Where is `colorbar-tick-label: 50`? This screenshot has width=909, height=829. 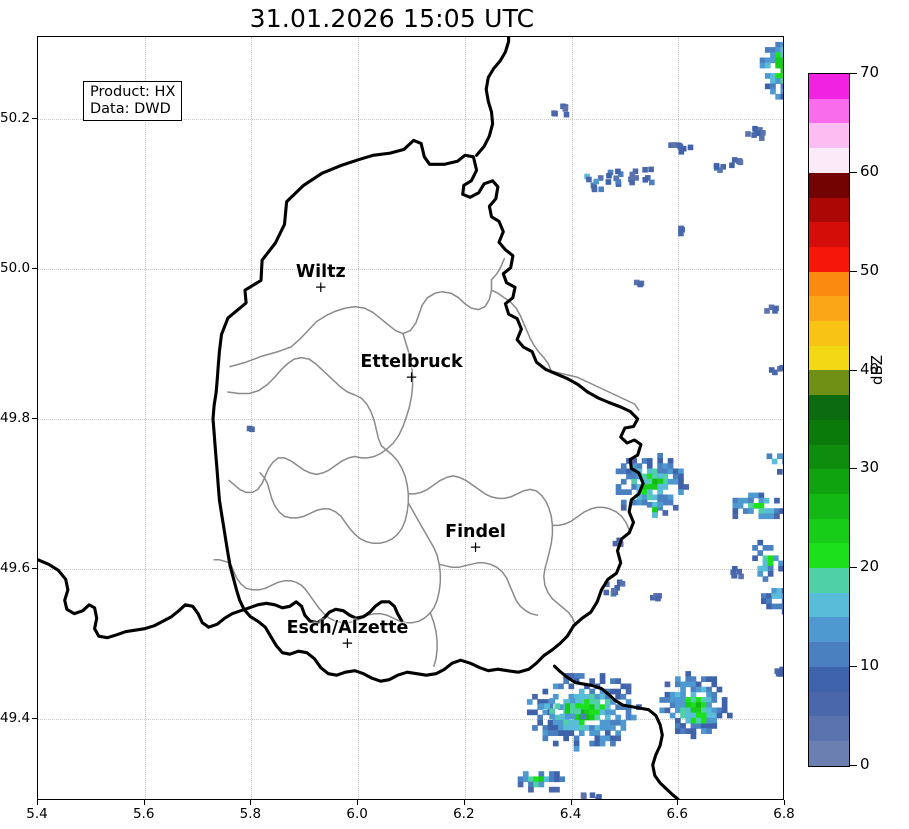
colorbar-tick-label: 50 is located at coordinates (870, 269).